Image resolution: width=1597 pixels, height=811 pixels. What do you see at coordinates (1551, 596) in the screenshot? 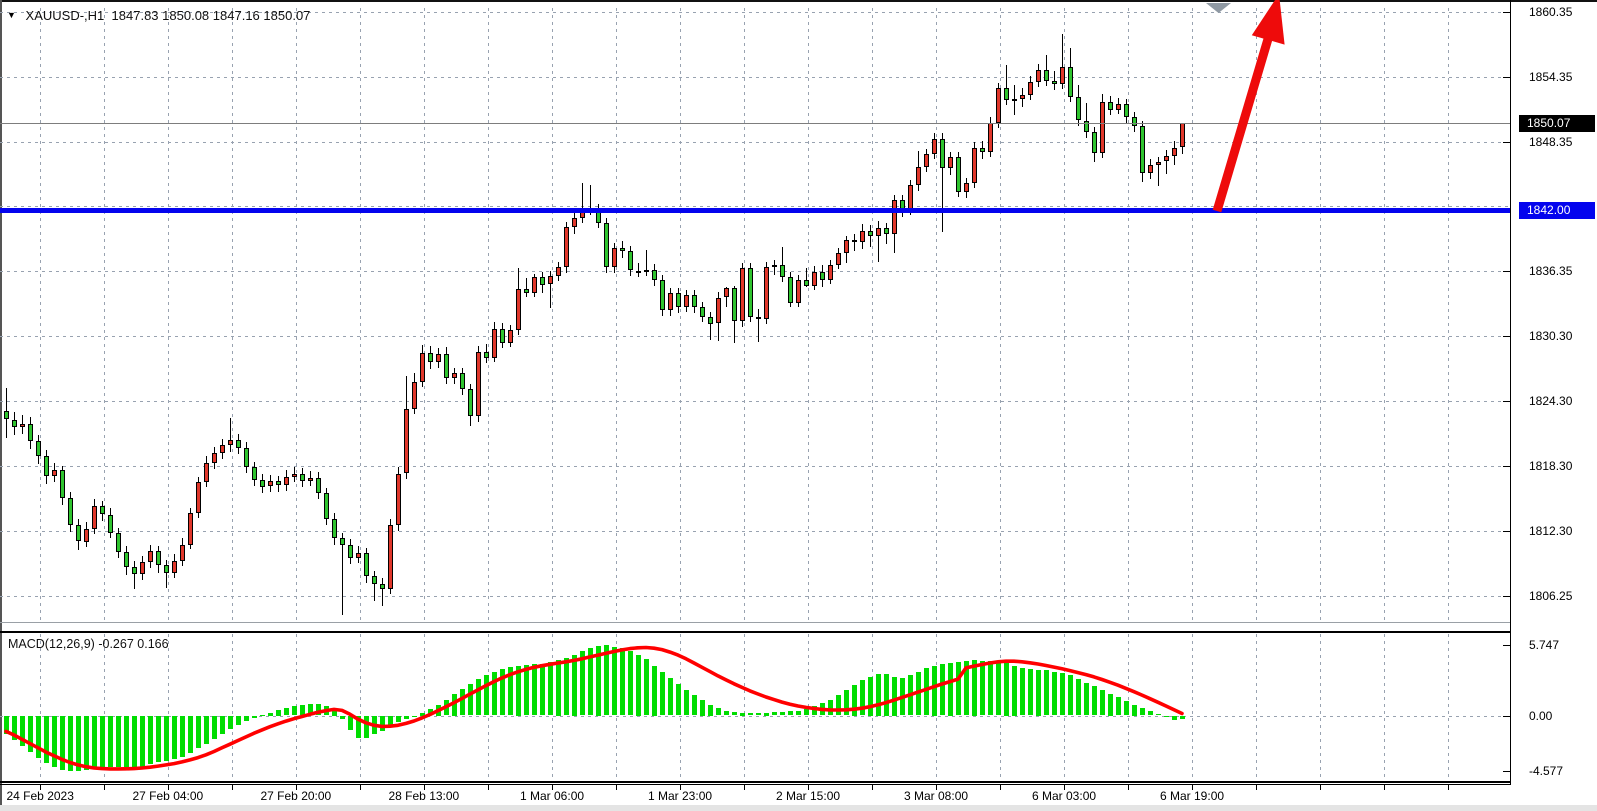
I see `price-axis-label: 1806.25` at bounding box center [1551, 596].